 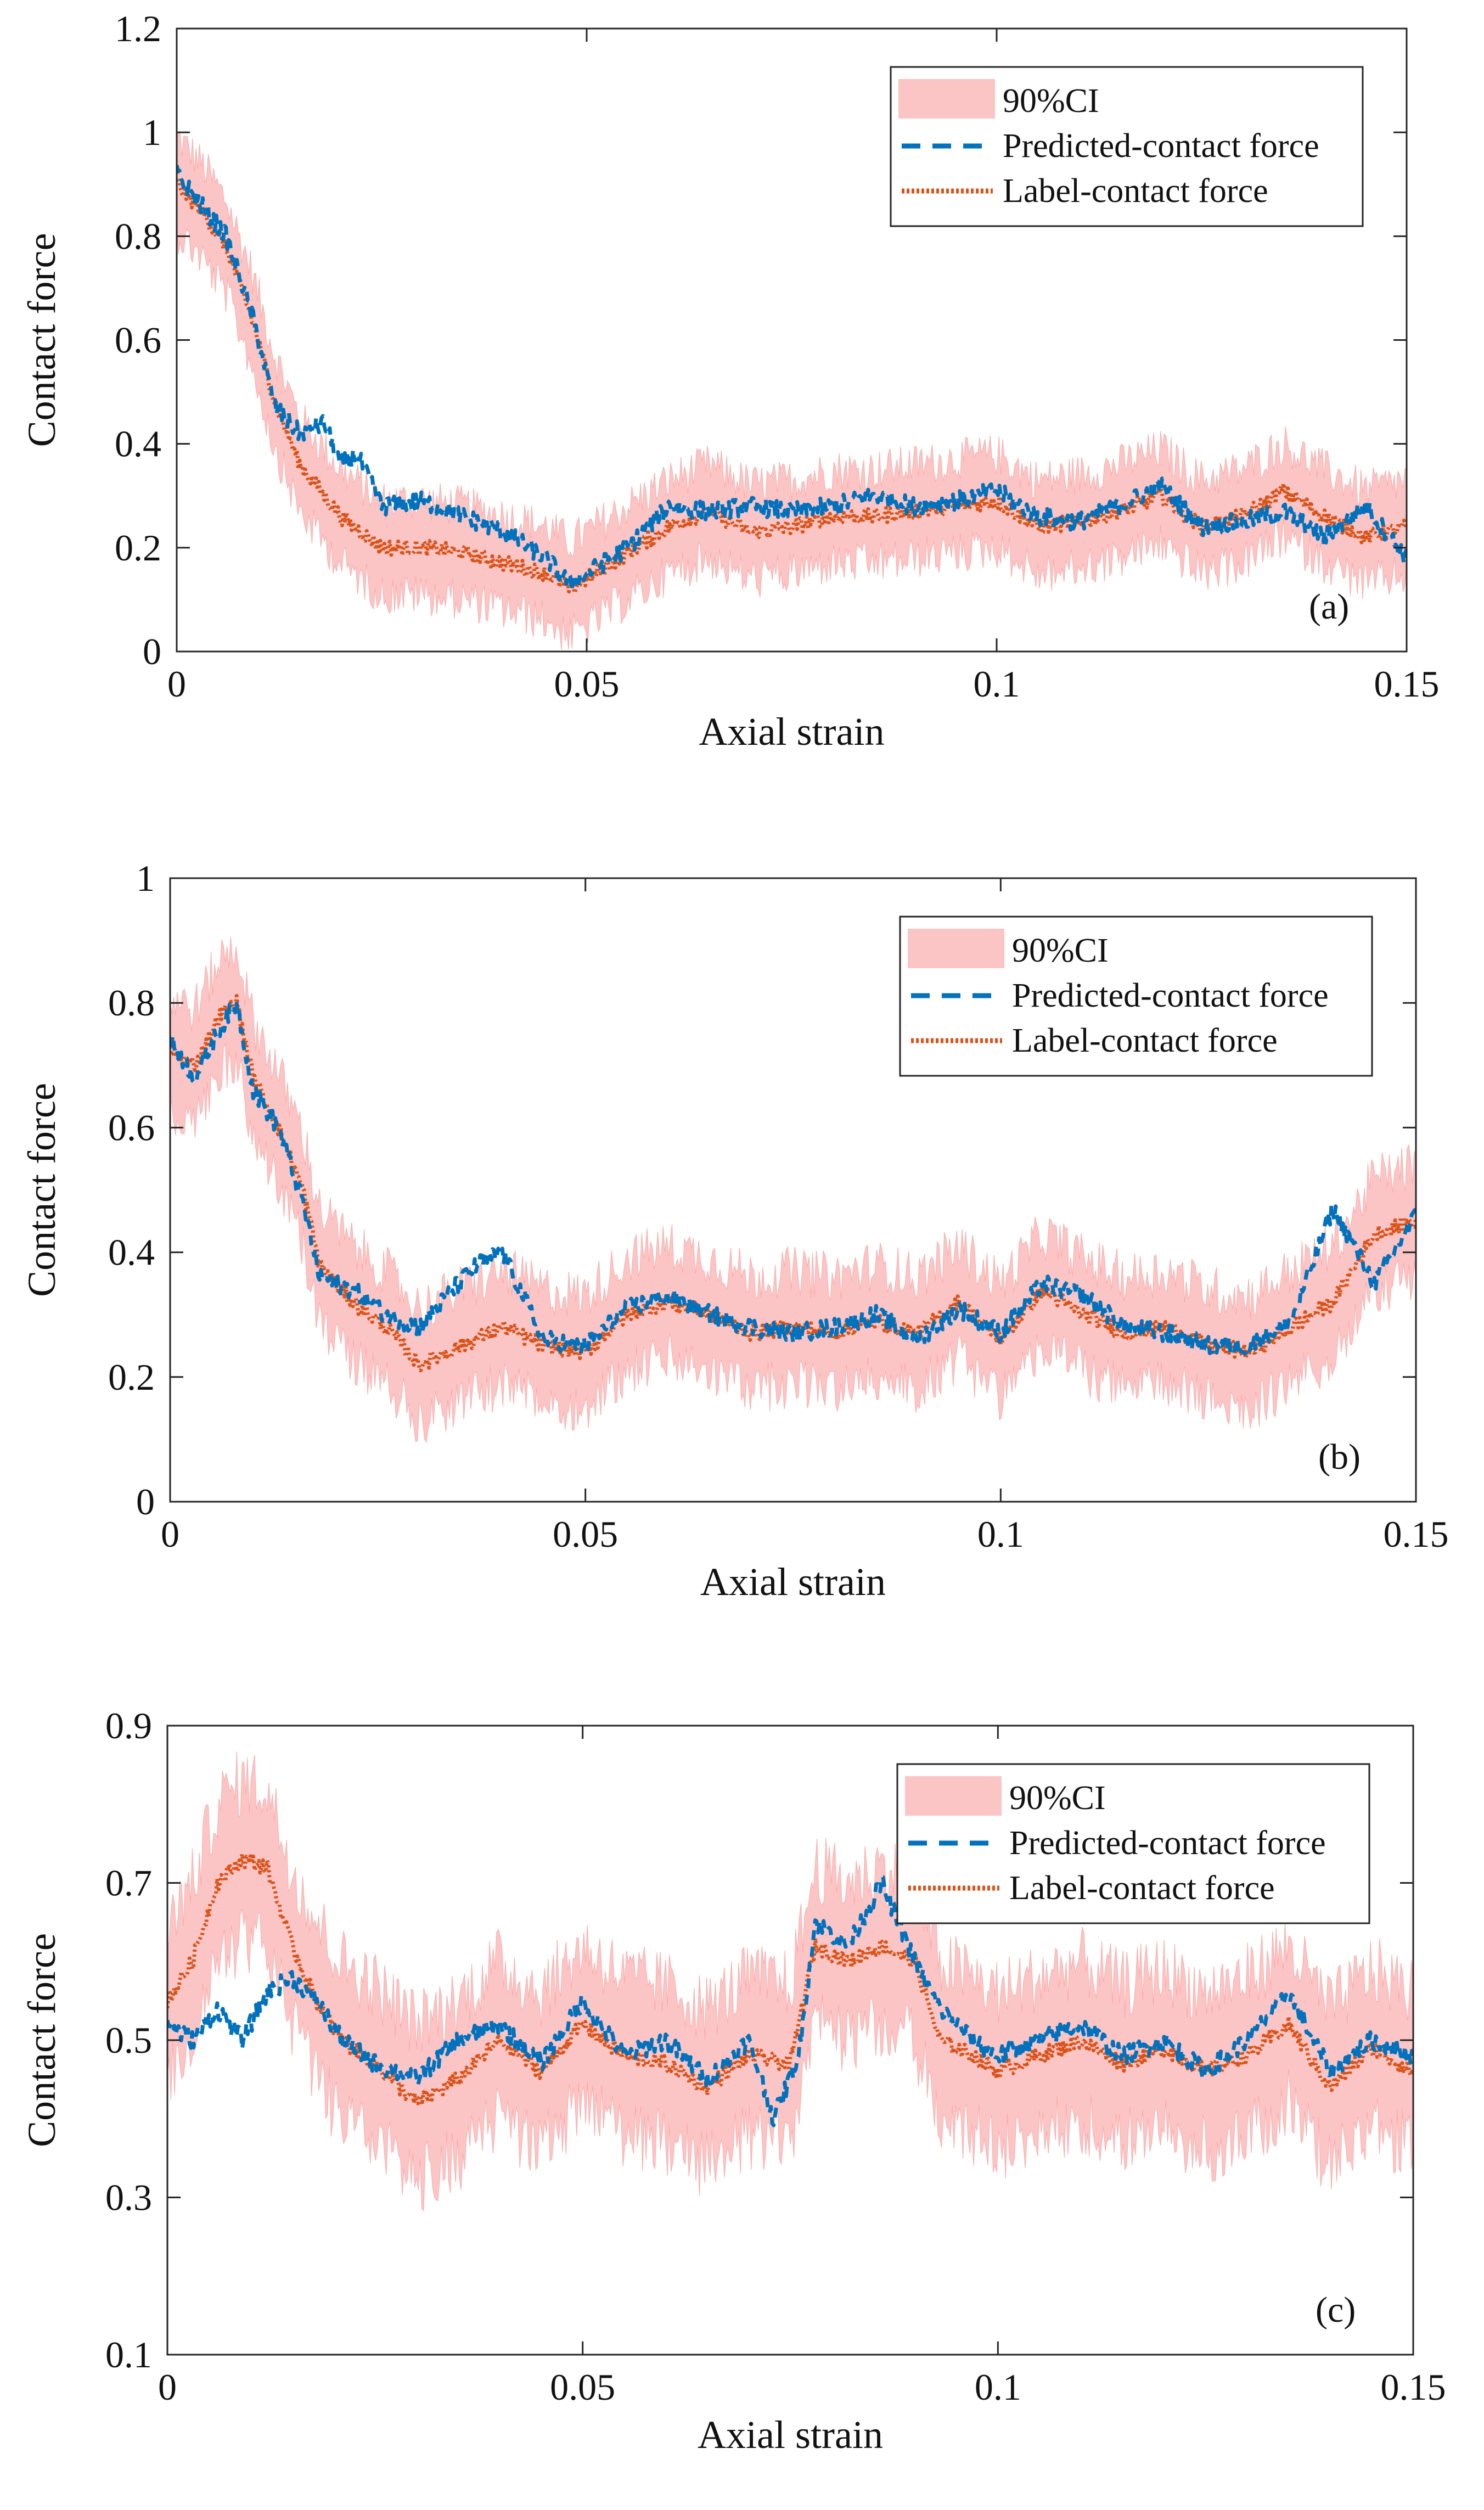 What do you see at coordinates (1339, 1457) in the screenshot?
I see `panel-label: (b)` at bounding box center [1339, 1457].